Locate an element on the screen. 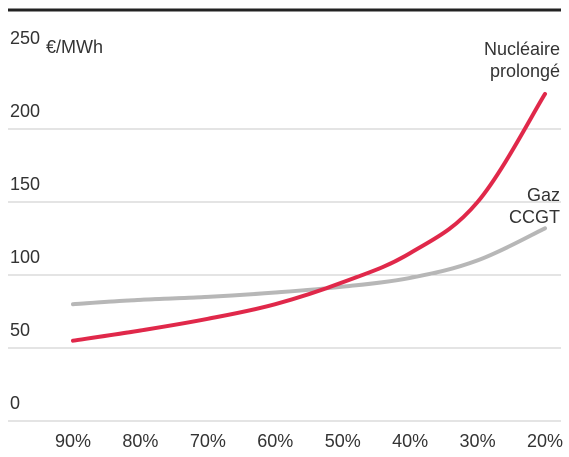 The image size is (569, 457). x-tick-label-90pct: 90% is located at coordinates (73, 441).